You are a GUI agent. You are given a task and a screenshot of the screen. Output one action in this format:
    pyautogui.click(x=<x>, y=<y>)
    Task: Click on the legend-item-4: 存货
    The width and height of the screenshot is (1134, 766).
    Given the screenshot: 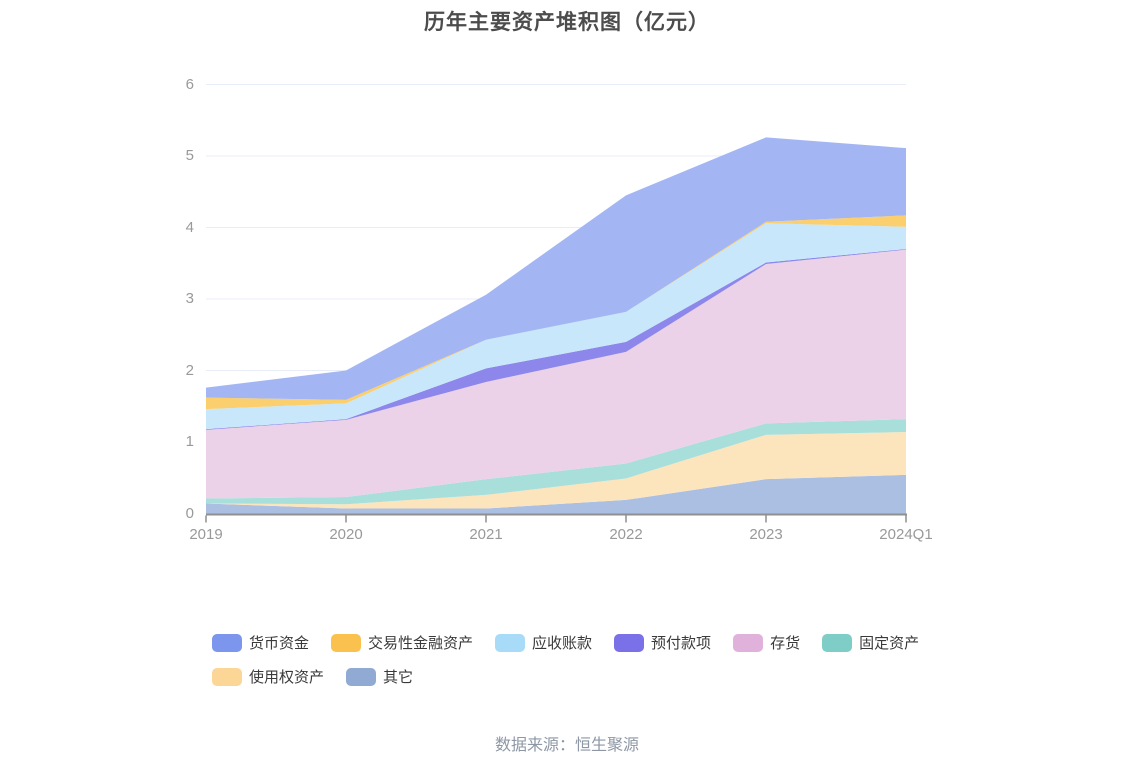 What is the action you would take?
    pyautogui.click(x=766, y=642)
    